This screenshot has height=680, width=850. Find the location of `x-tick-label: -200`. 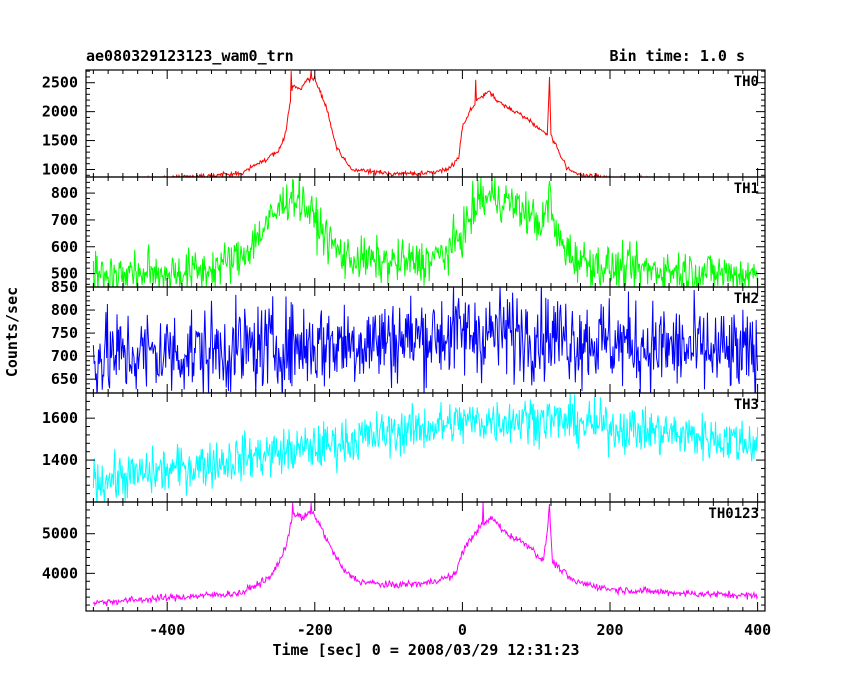

x-tick-label: -200 is located at coordinates (315, 630).